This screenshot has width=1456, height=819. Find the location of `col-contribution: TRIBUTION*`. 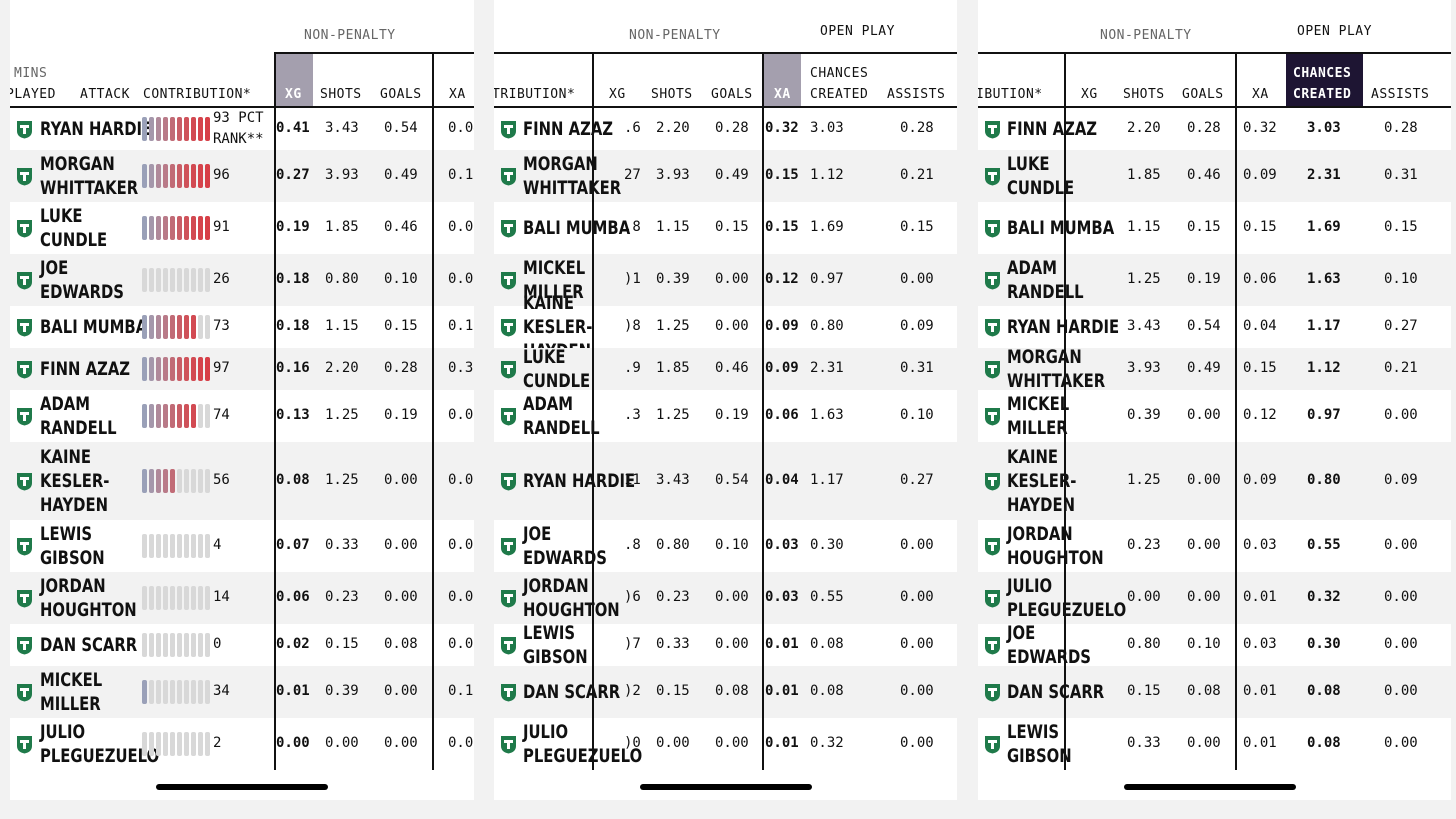

col-contribution: TRIBUTION* is located at coordinates (535, 94).